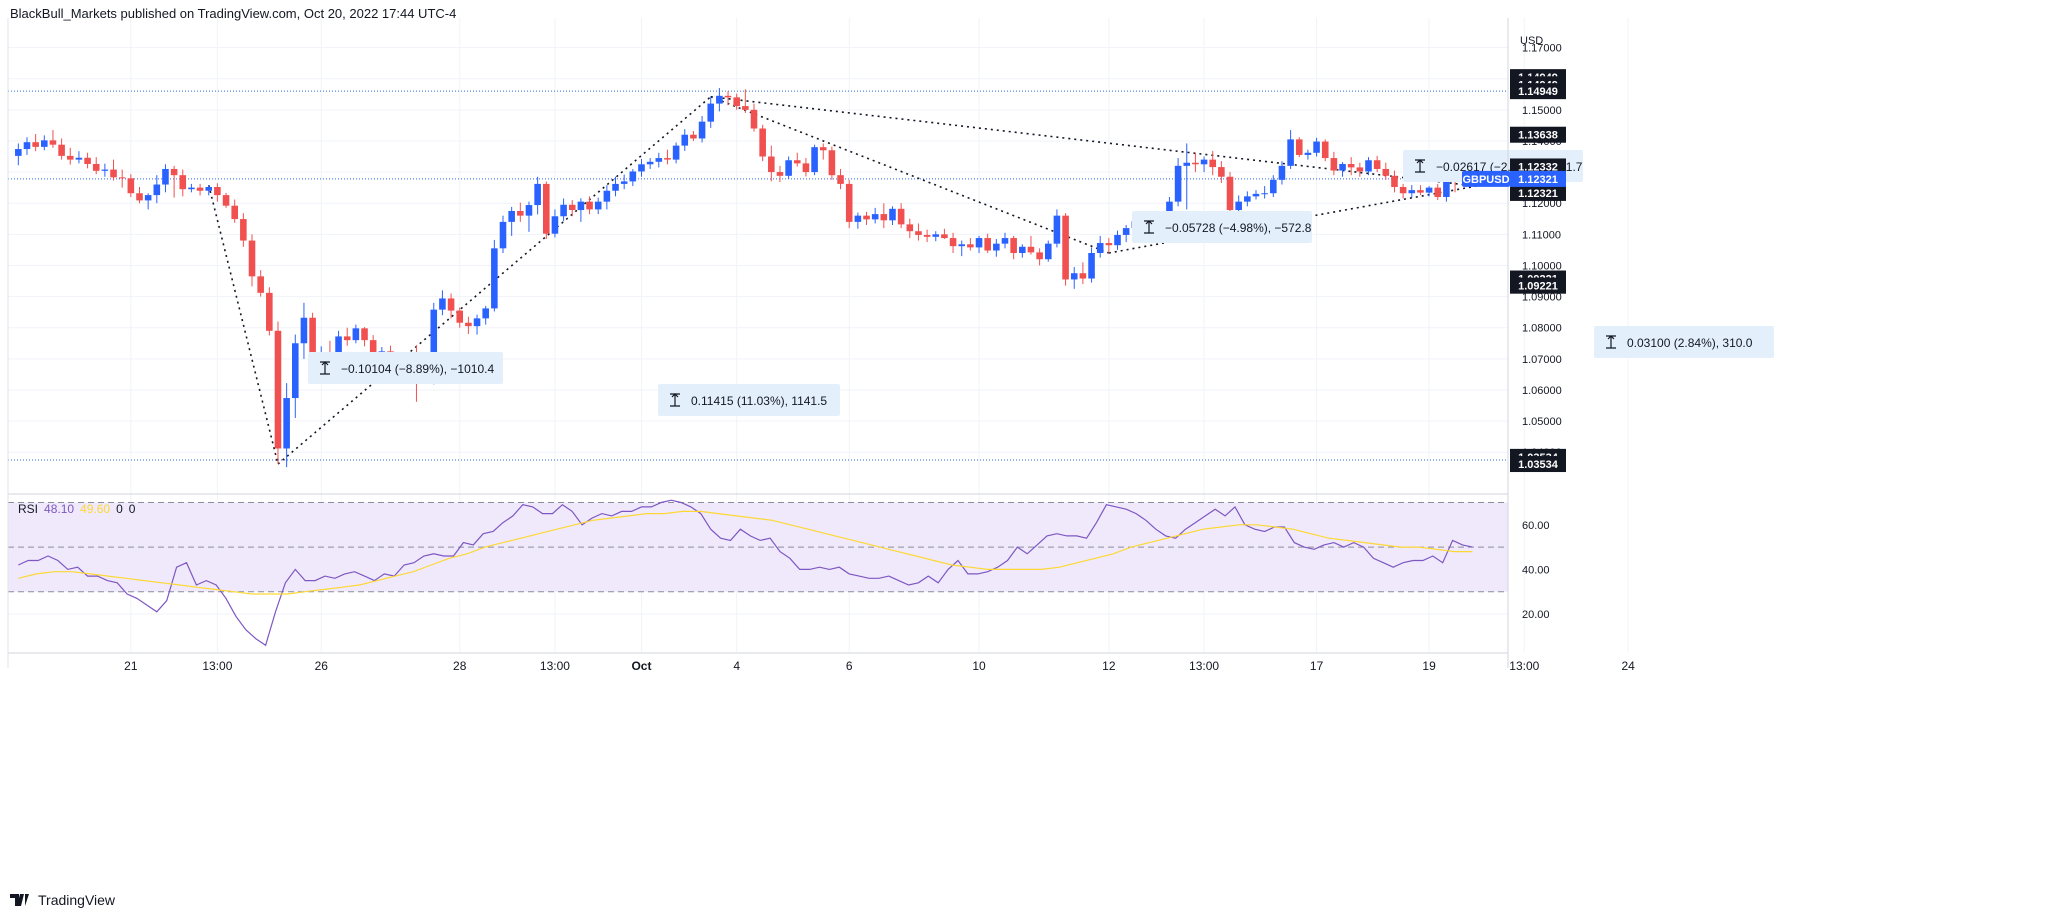 The width and height of the screenshot is (2047, 916). I want to click on time-tick-label: 17, so click(1317, 666).